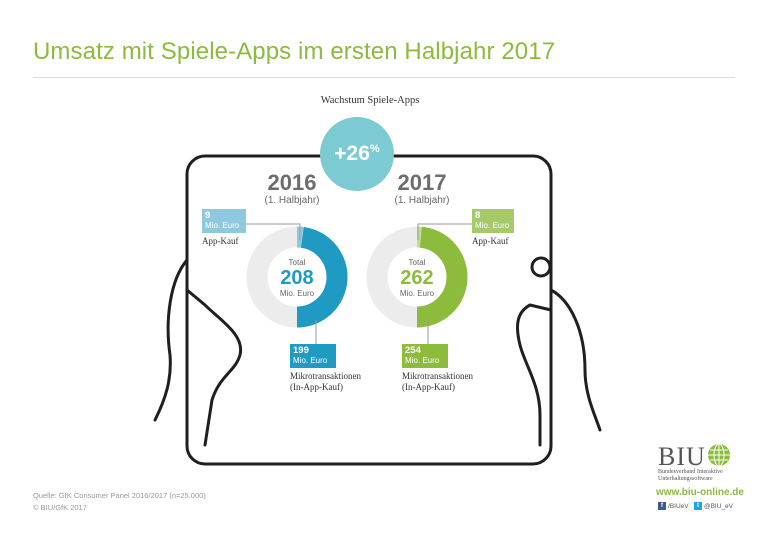  I want to click on donut-2016-center: Total 208 Mio. Euro, so click(297, 278).